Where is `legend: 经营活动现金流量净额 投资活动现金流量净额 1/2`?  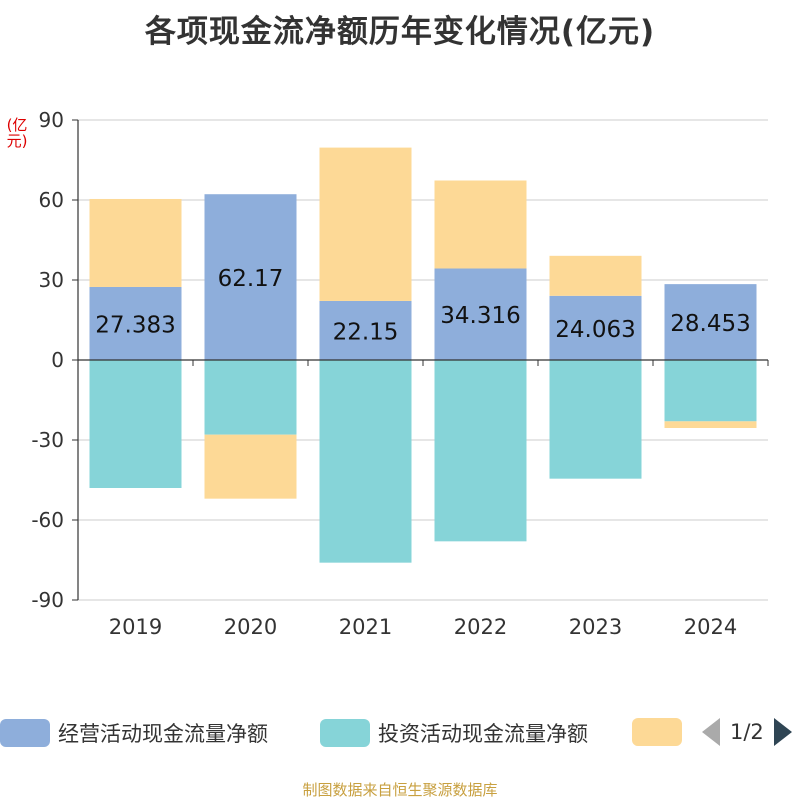 legend: 经营活动现金流量净额 投资活动现金流量净额 1/2 is located at coordinates (400, 734).